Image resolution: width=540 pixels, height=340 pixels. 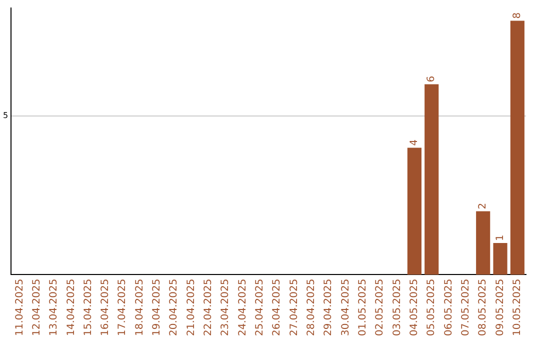 I want to click on x-tick-label: 10.05.2025, so click(x=518, y=307).